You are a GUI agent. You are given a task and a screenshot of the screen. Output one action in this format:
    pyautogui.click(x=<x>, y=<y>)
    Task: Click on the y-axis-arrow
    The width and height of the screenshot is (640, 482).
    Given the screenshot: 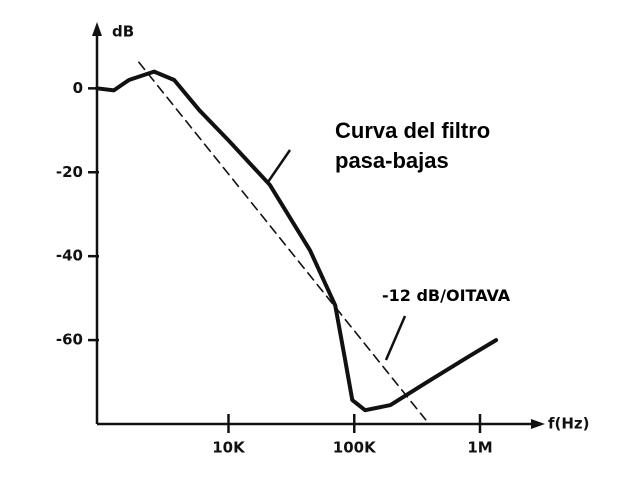 What is the action you would take?
    pyautogui.click(x=97, y=29)
    